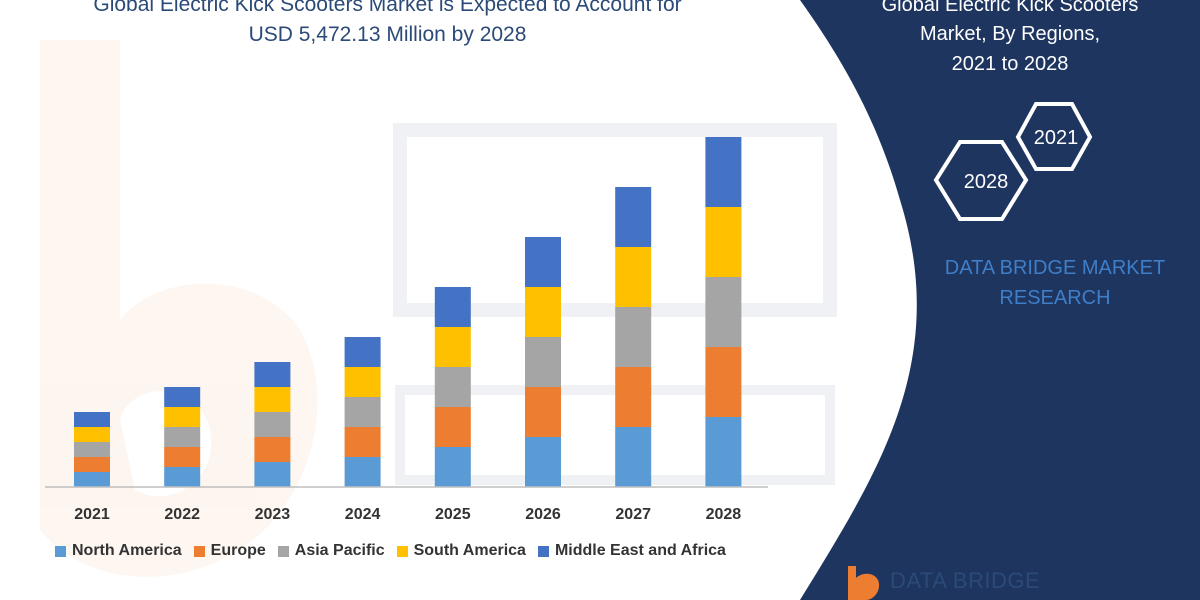  I want to click on bar-segment-2027-s1, so click(633, 397).